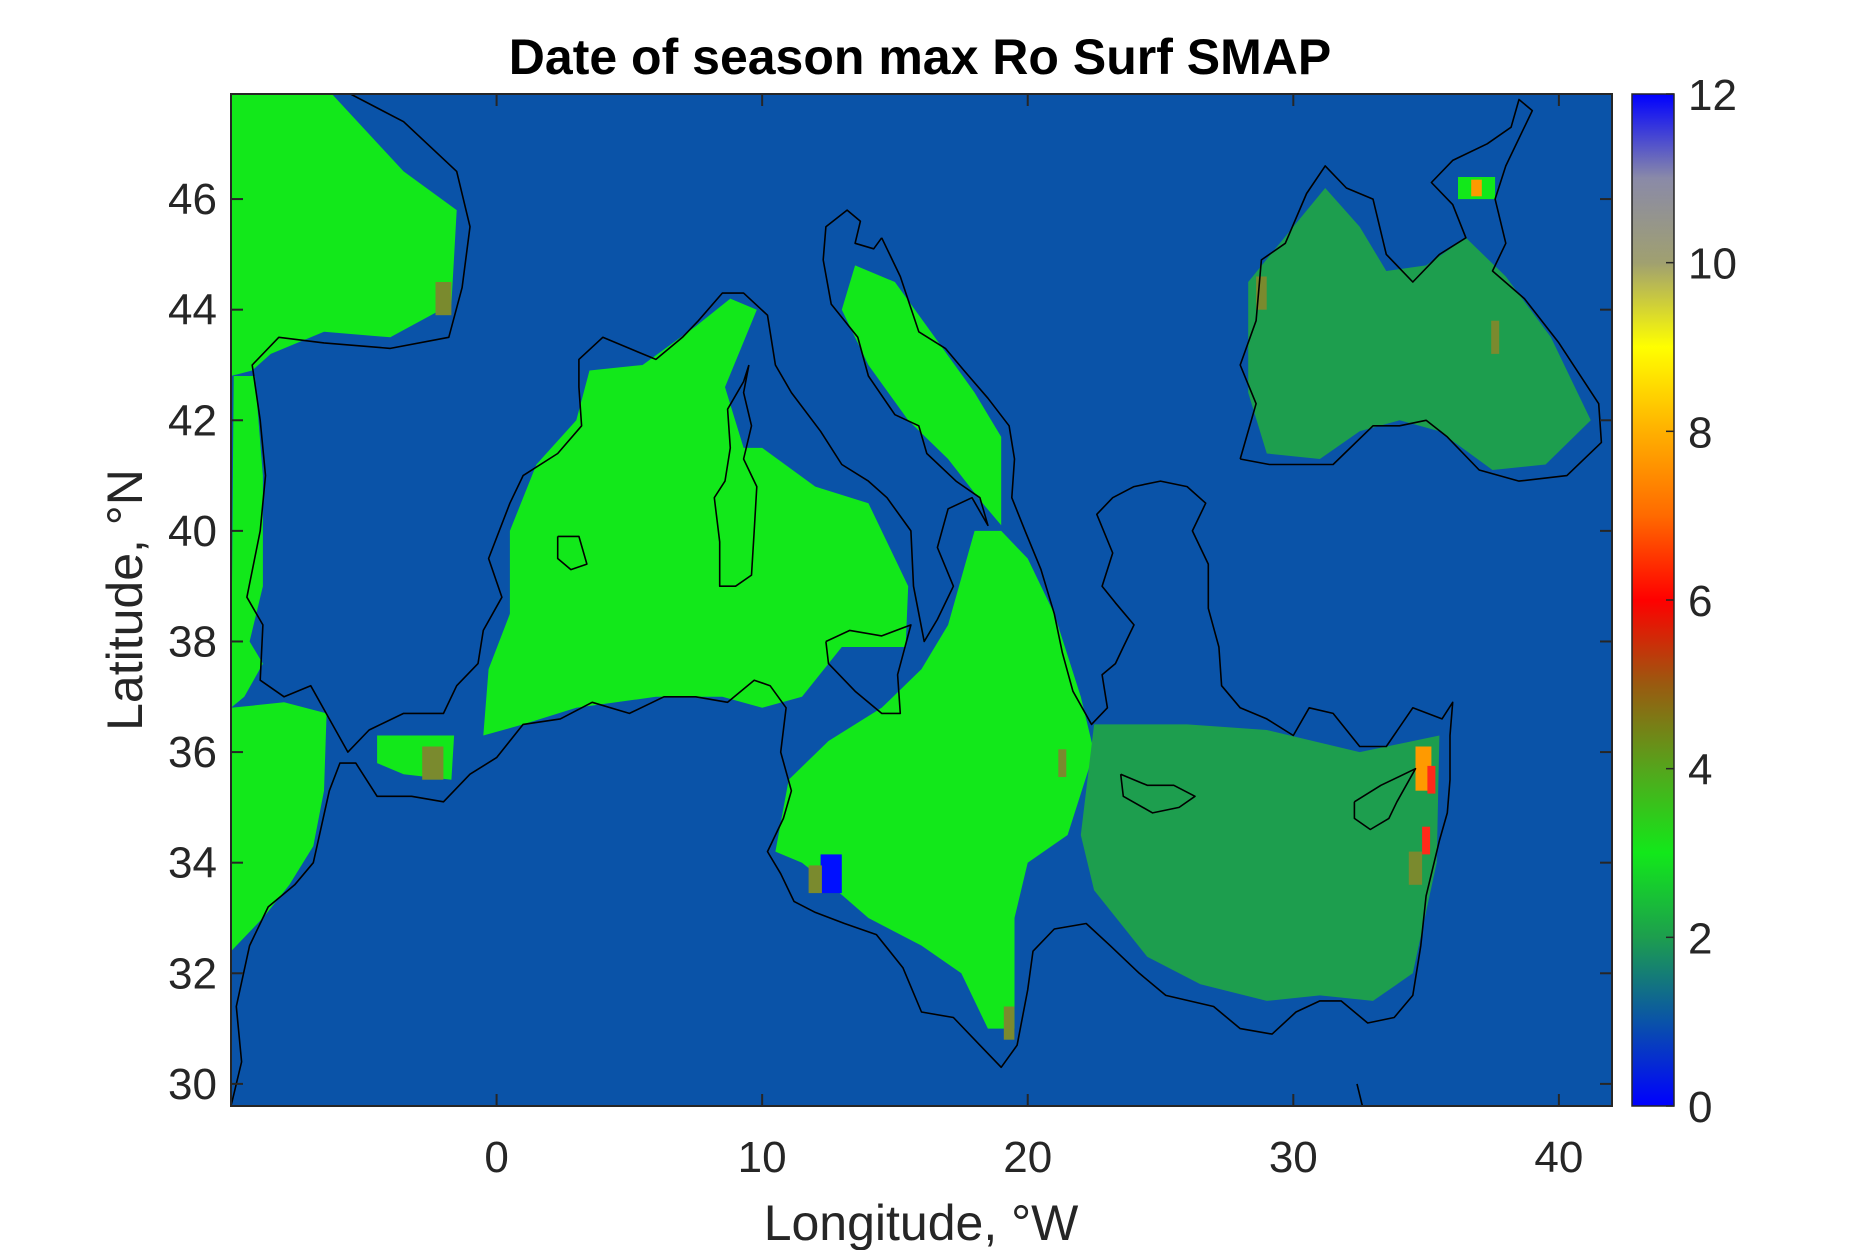 This screenshot has height=1250, width=1875. Describe the element at coordinates (279, 827) in the screenshot. I see `region-iberia-south-green` at that location.